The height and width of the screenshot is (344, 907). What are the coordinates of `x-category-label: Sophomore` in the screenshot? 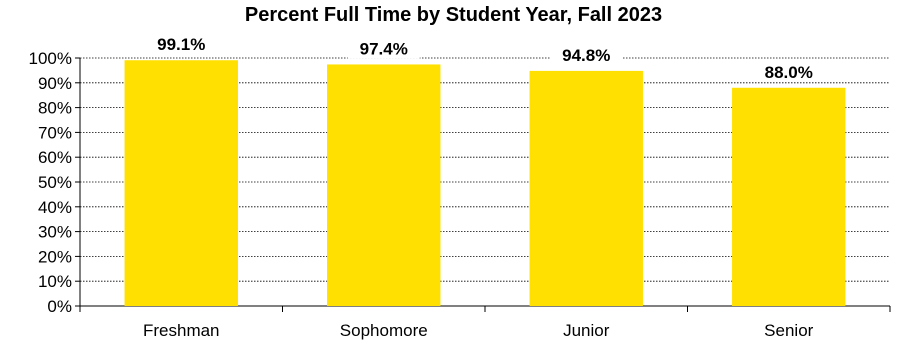 It's located at (384, 330).